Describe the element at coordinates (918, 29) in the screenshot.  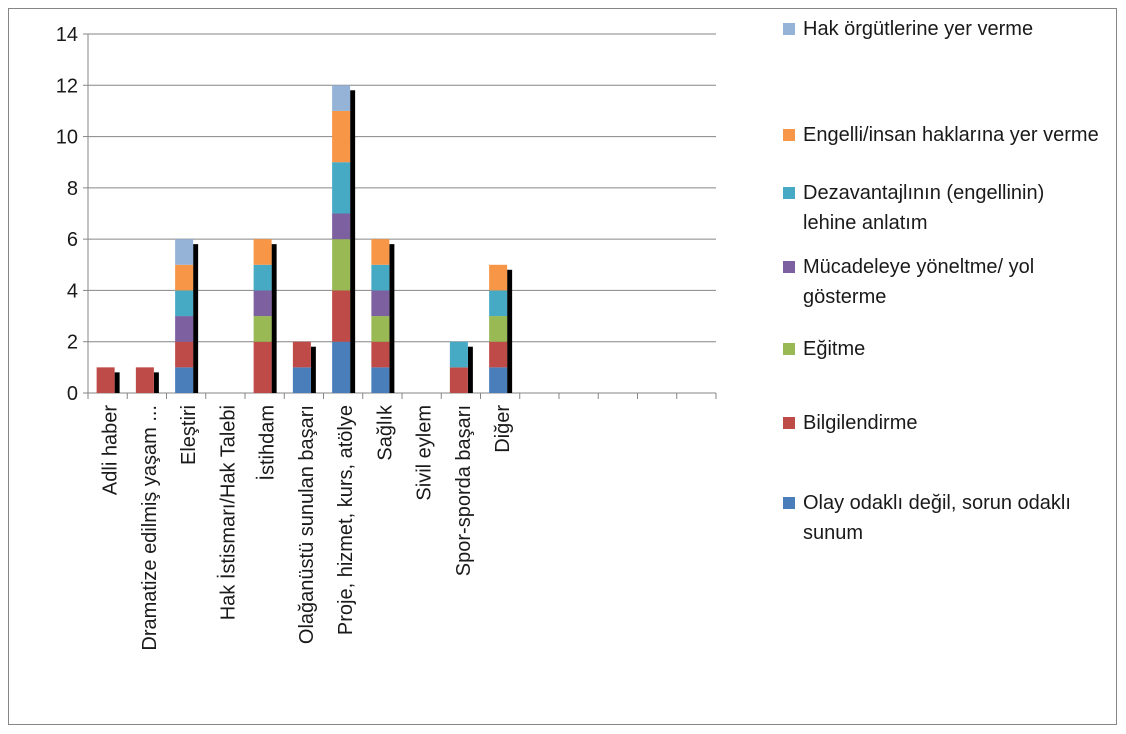
I see `legend-label: Hak örgütlerine yer verme` at that location.